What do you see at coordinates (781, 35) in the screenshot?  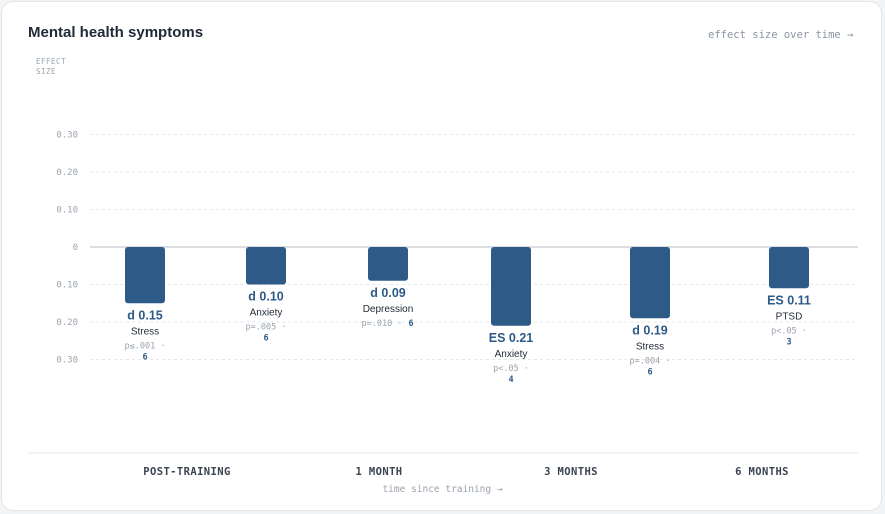 I see `chart-subtitle: effect size over time →` at bounding box center [781, 35].